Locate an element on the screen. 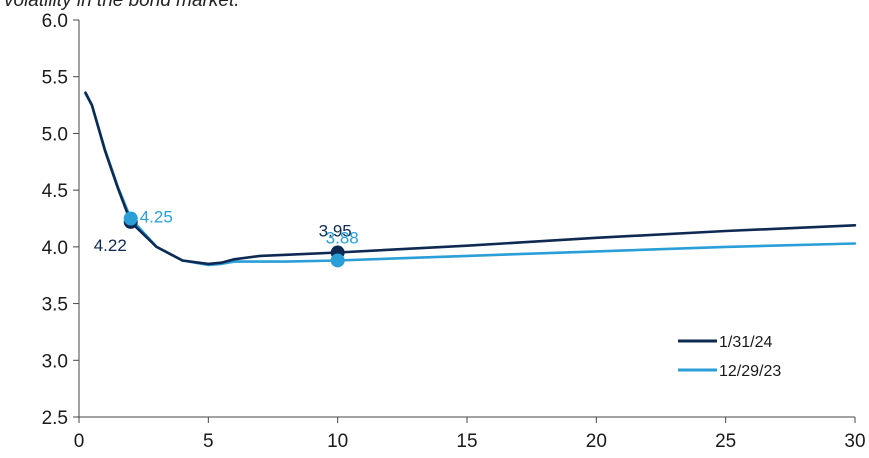  legend-label: 1/31/24 is located at coordinates (745, 342).